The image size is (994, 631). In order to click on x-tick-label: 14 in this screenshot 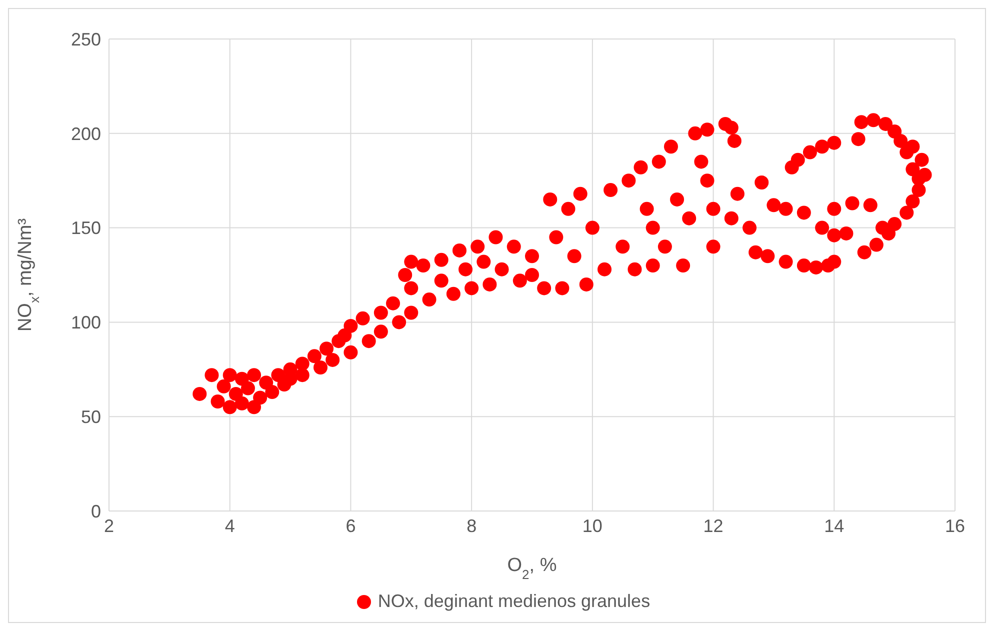, I will do `click(834, 526)`.